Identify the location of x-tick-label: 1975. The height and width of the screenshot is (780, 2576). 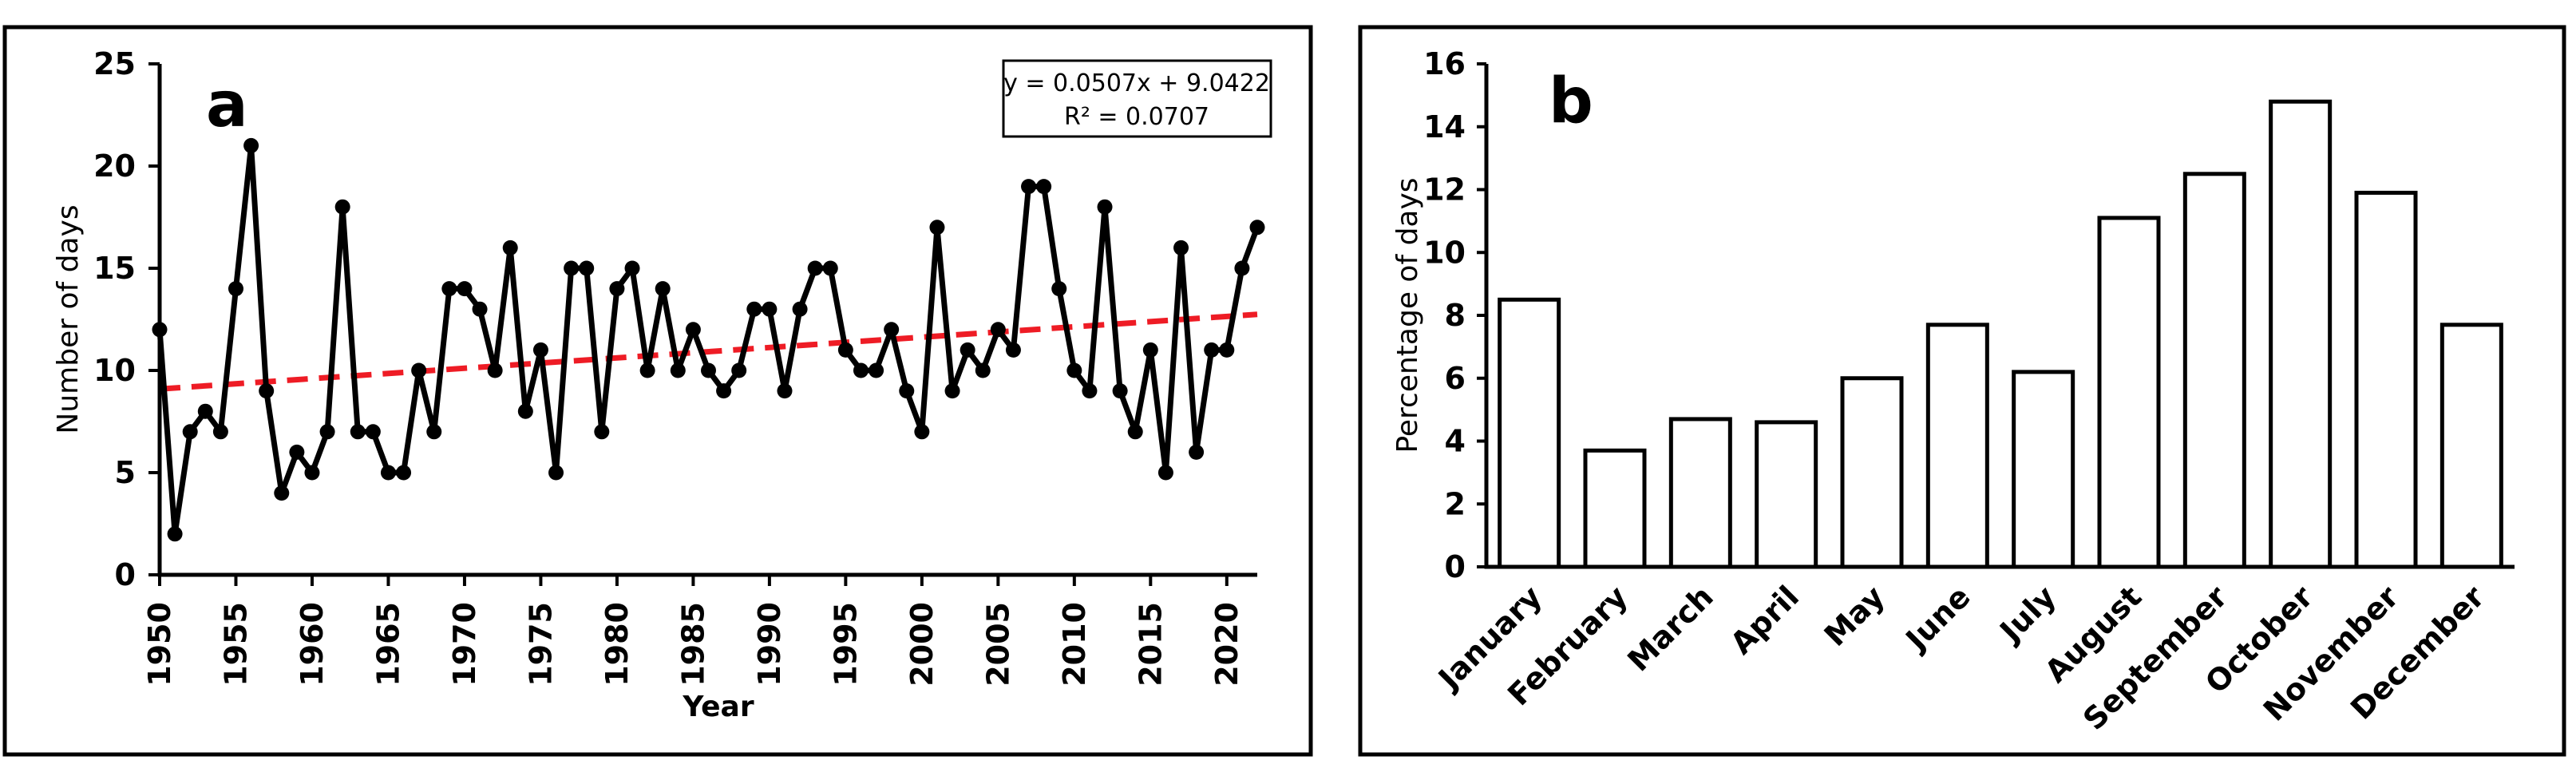
(540, 644).